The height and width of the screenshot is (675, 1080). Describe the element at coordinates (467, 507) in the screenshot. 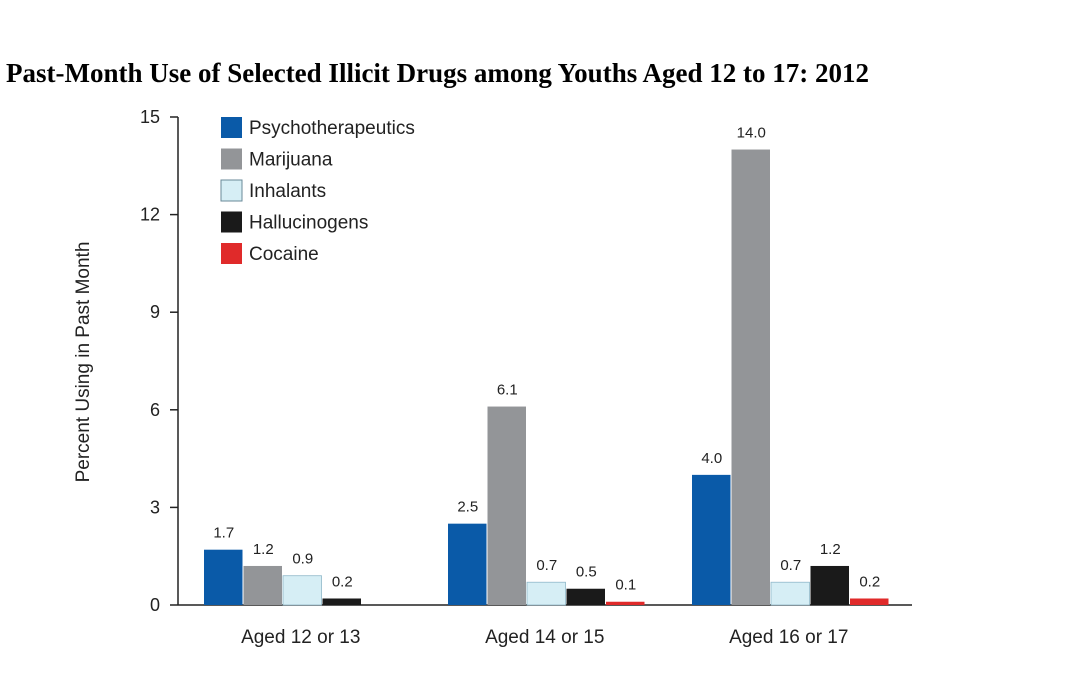

I see `data-label: 2.5` at that location.